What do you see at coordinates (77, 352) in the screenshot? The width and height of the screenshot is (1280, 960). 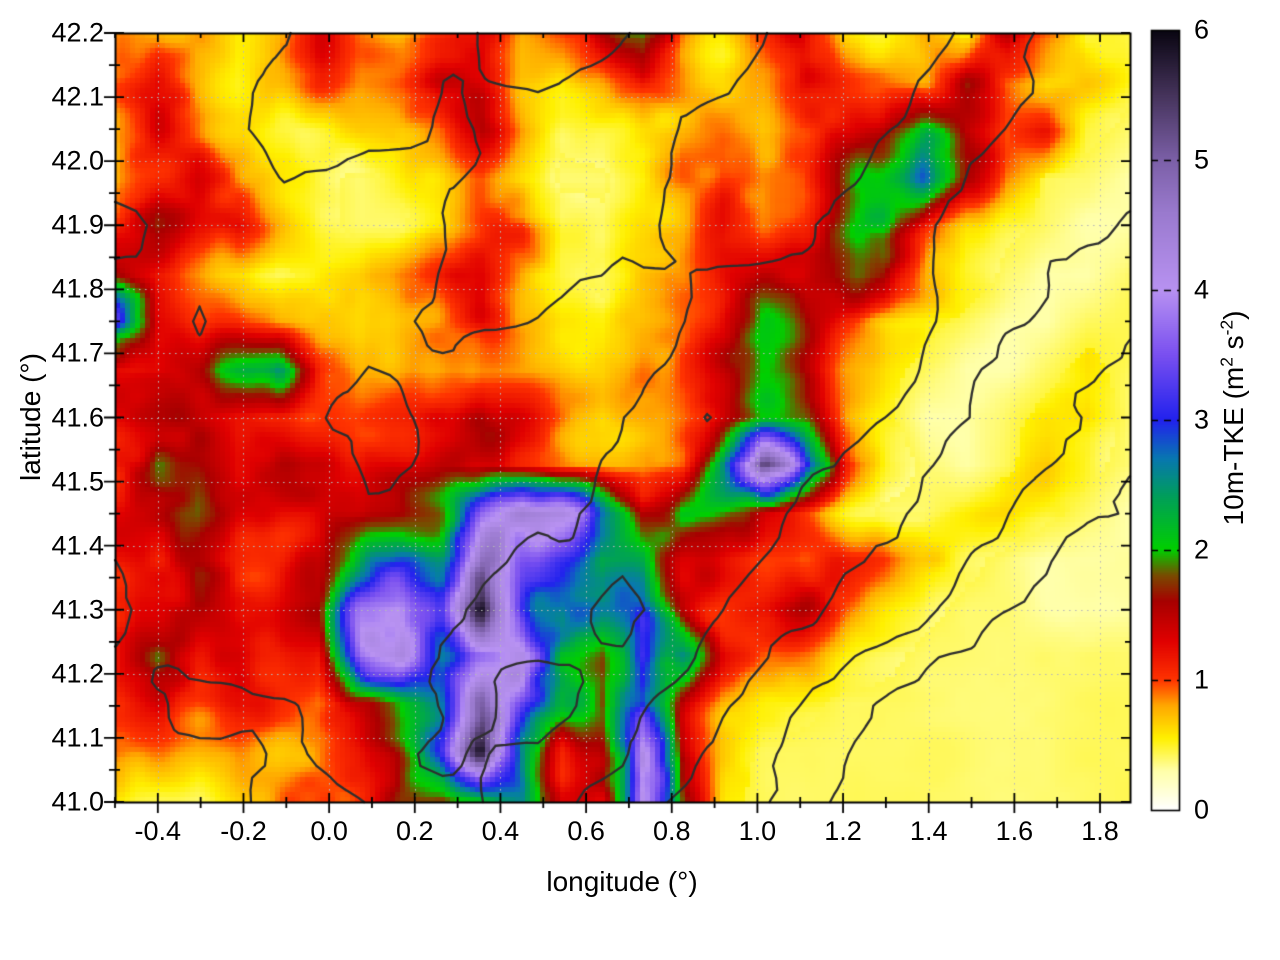 I see `y-tick-label: 41.7` at bounding box center [77, 352].